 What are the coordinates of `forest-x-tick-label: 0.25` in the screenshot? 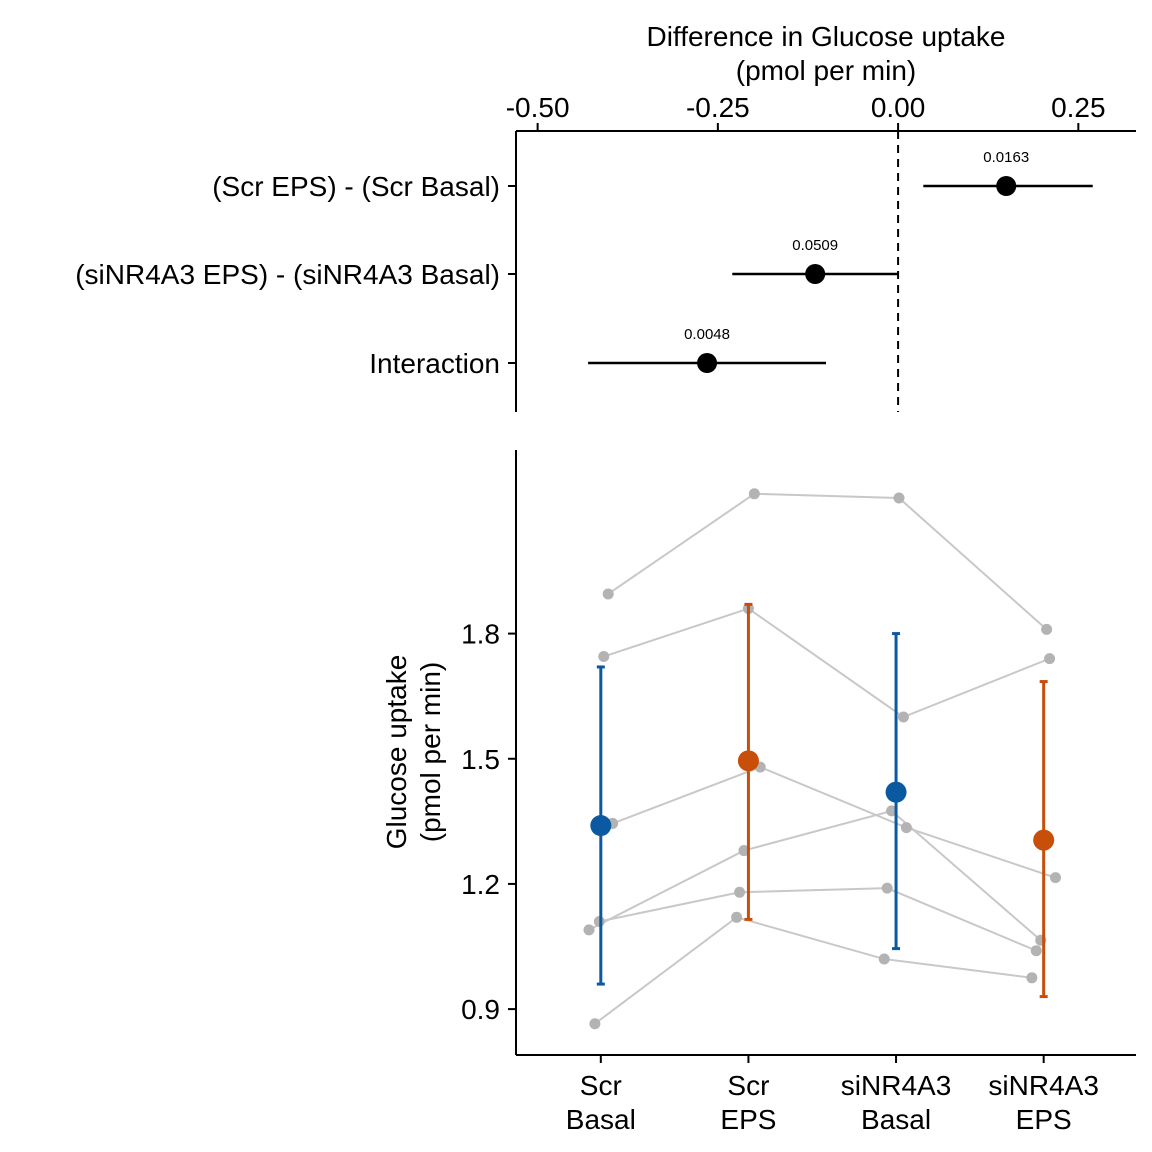 It's located at (1078, 107).